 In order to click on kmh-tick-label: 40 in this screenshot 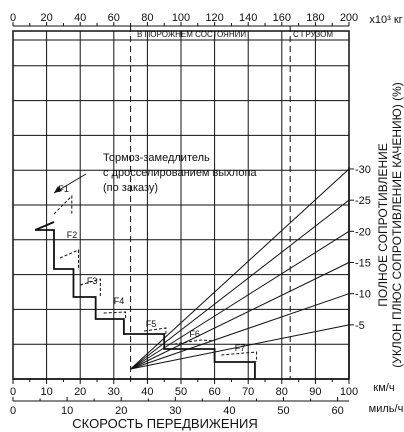, I will do `click(147, 392)`.